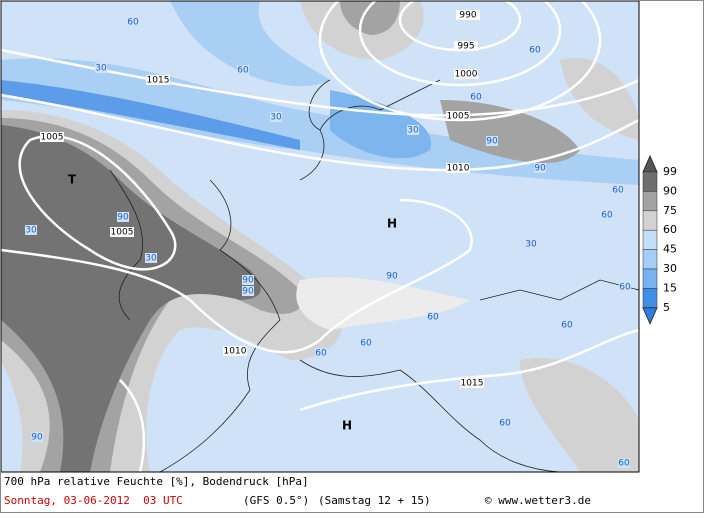 This screenshot has height=517, width=704. I want to click on legend-tick-label: 90, so click(670, 190).